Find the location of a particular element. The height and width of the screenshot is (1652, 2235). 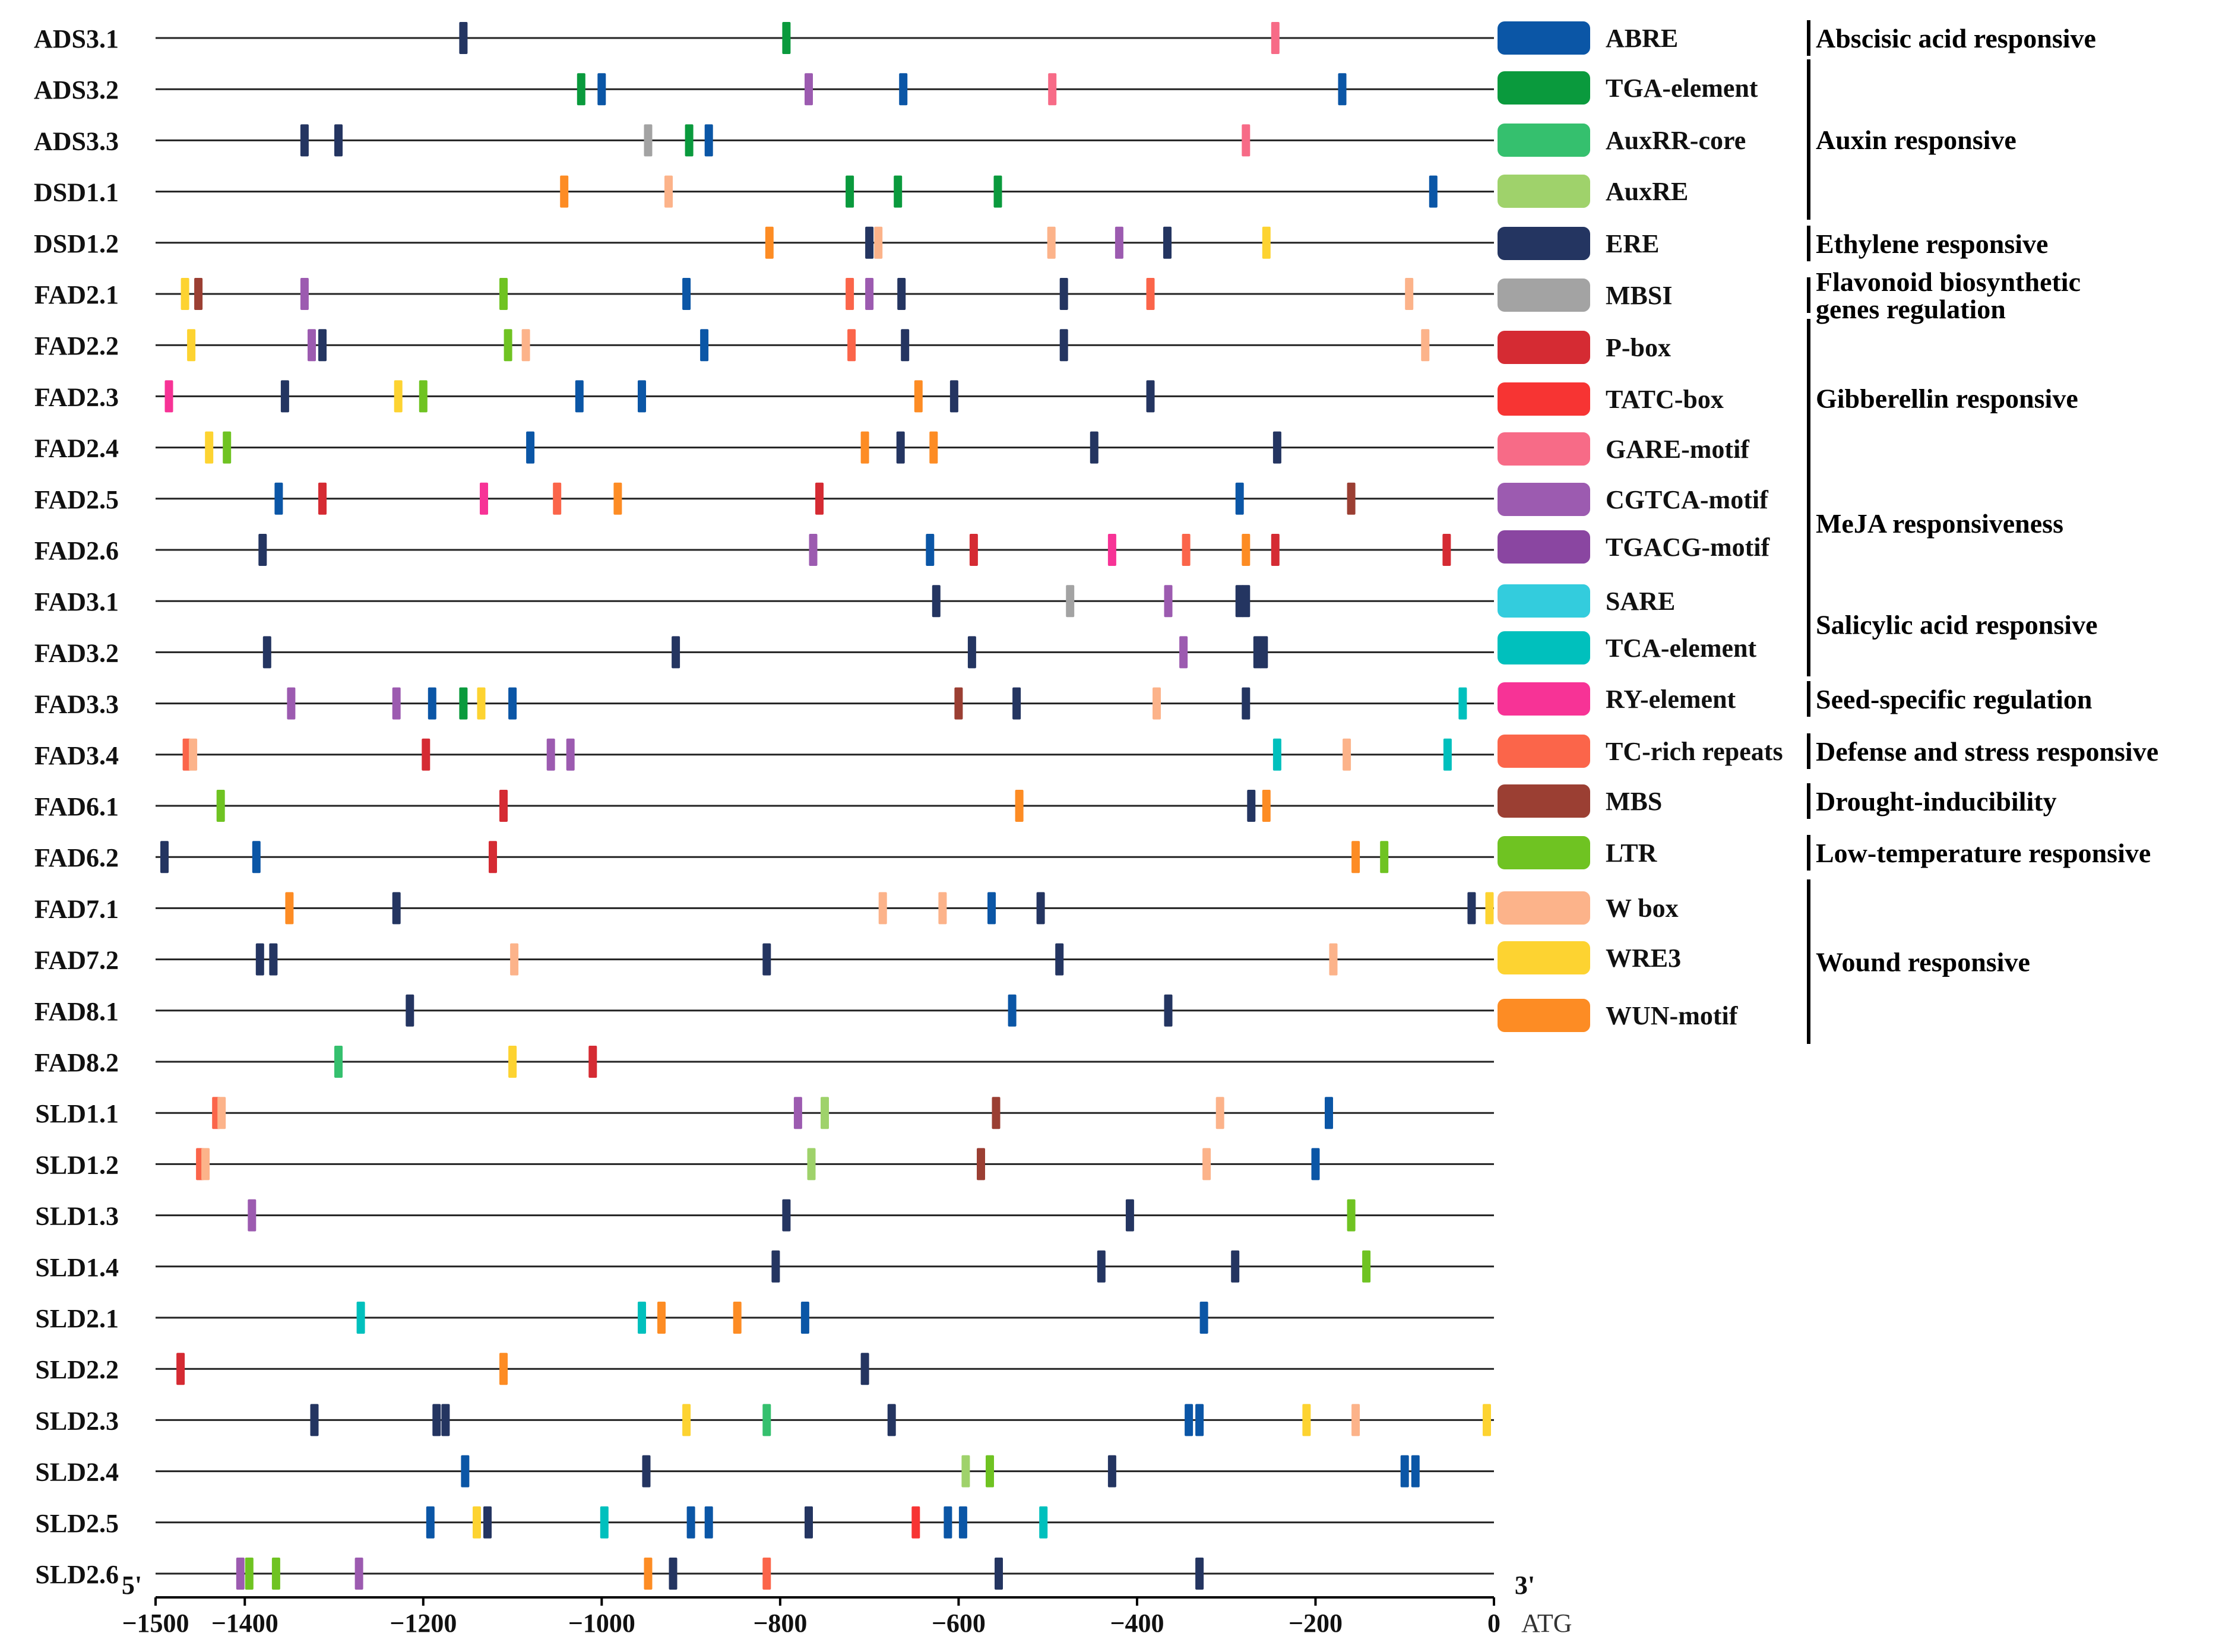

legend-label: AuxRR-core is located at coordinates (1676, 140).